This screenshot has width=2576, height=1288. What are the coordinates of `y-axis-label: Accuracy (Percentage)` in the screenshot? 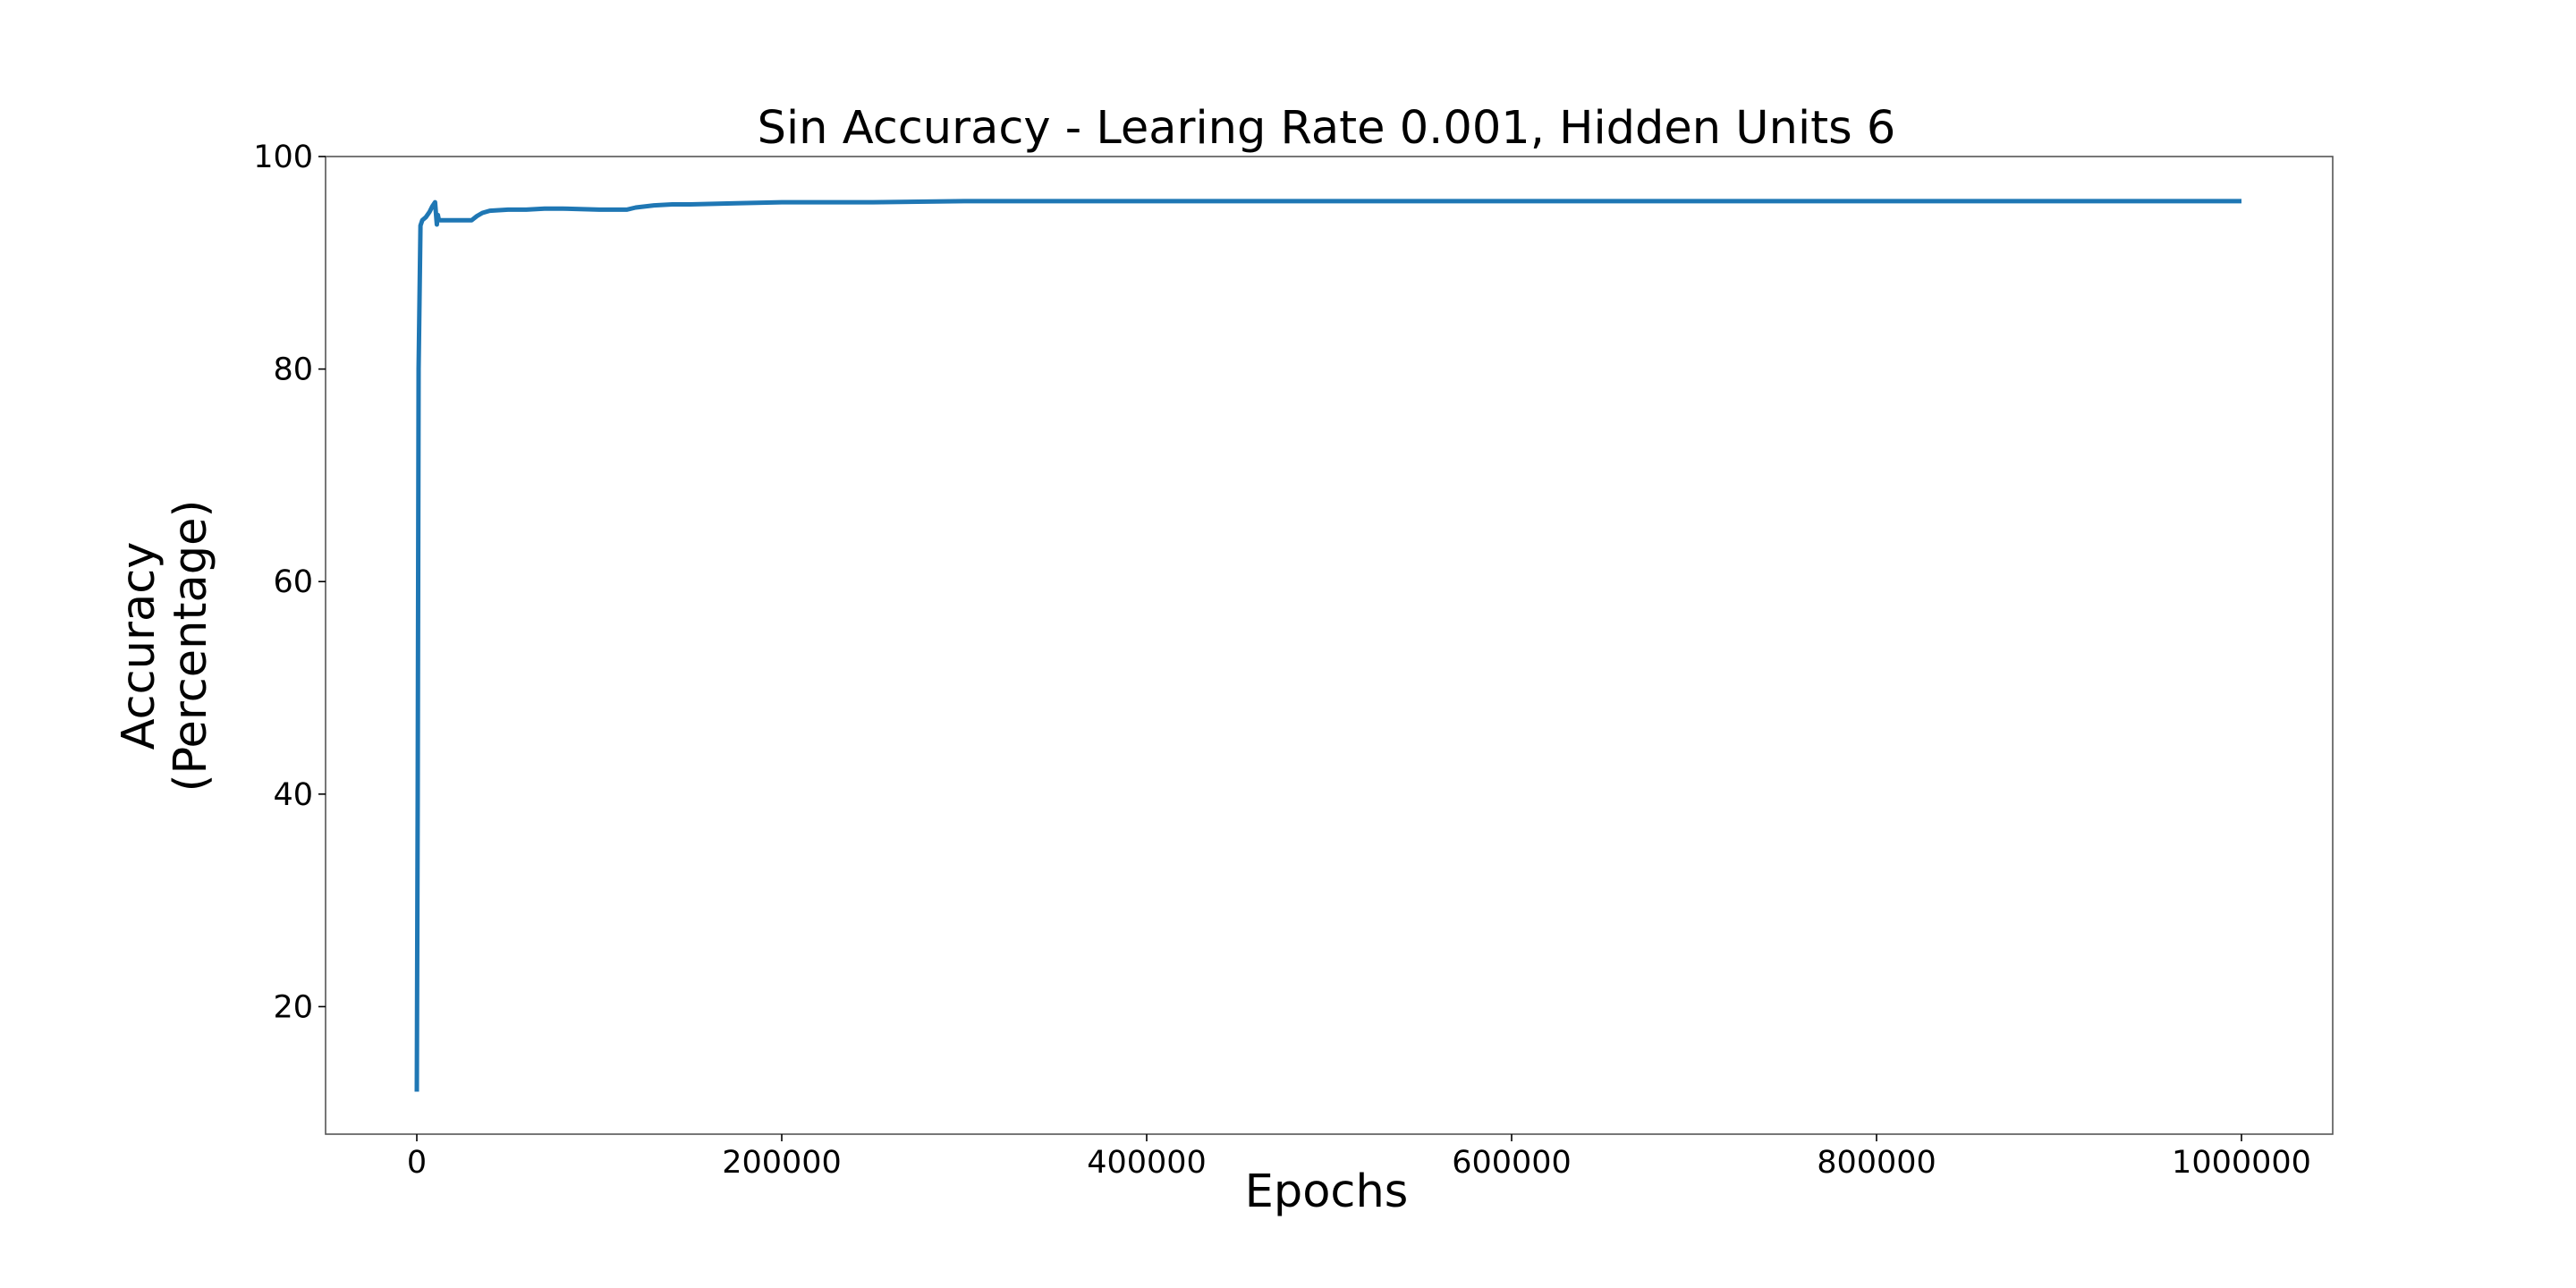 It's located at (165, 646).